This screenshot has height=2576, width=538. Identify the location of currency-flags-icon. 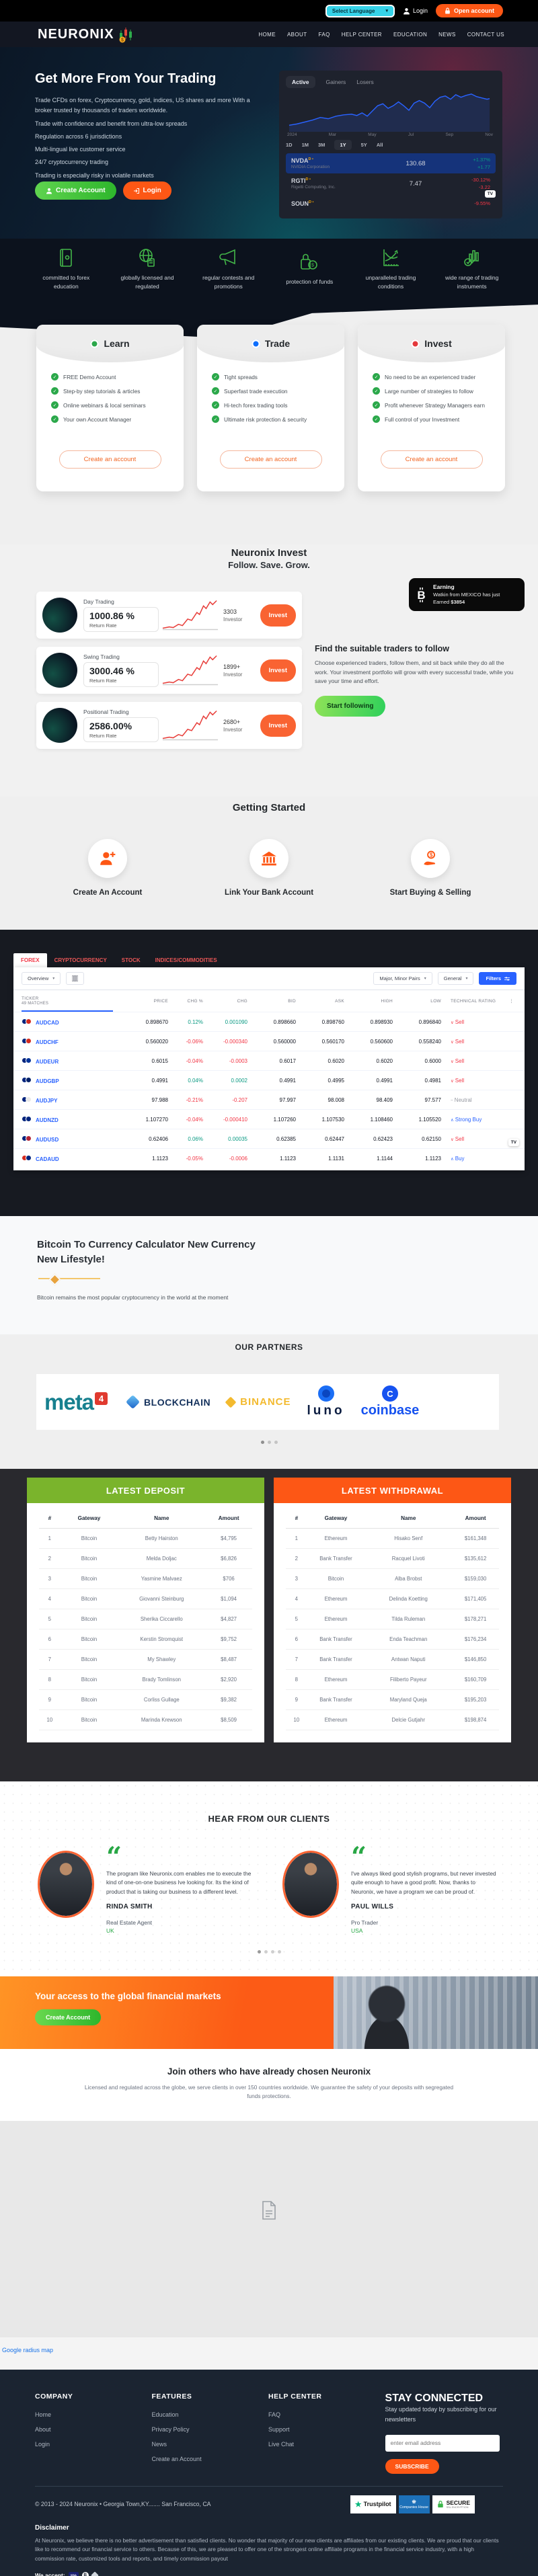
(27, 1138).